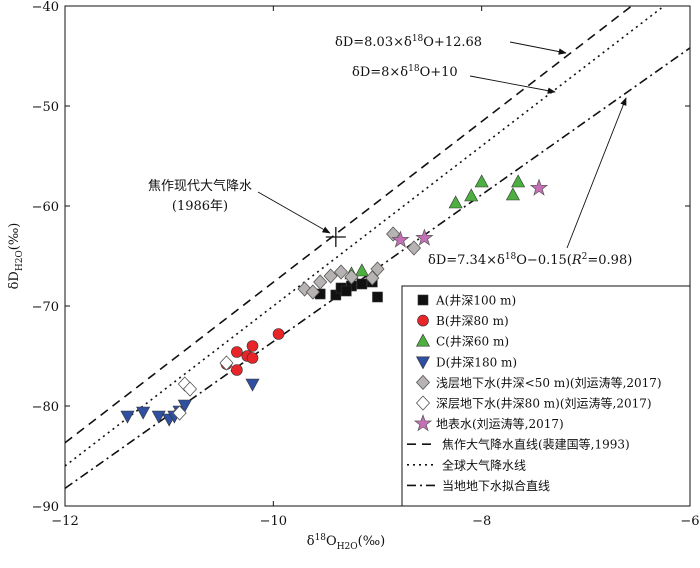  What do you see at coordinates (200, 206) in the screenshot?
I see `reference-label-line2: (1986年)` at bounding box center [200, 206].